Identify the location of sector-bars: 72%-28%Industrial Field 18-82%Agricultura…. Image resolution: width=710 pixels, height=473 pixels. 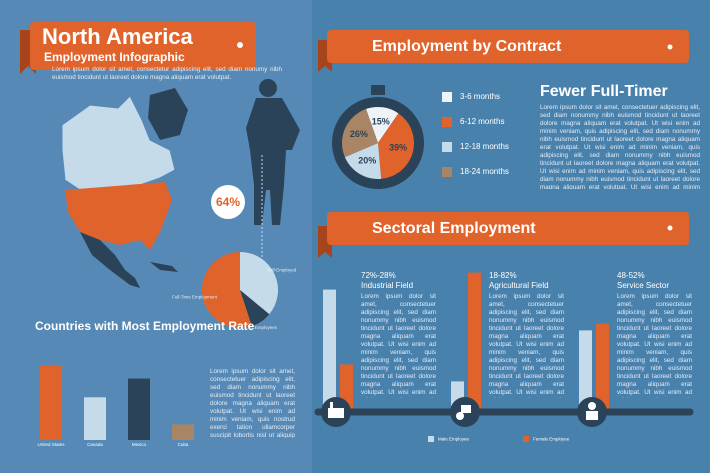
(496, 341).